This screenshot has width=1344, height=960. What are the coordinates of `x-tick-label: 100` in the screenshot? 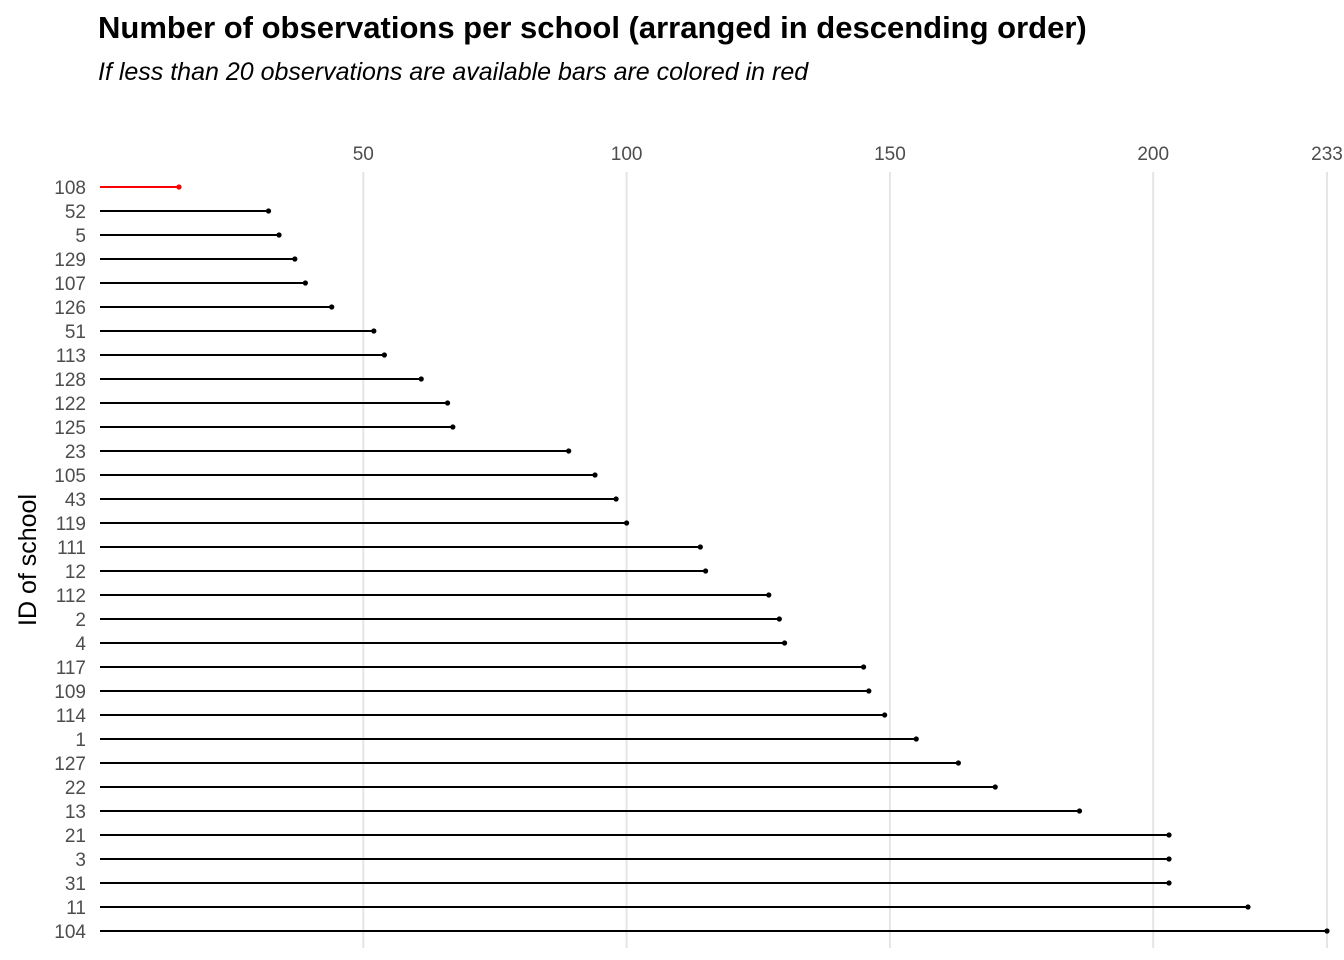 It's located at (627, 154).